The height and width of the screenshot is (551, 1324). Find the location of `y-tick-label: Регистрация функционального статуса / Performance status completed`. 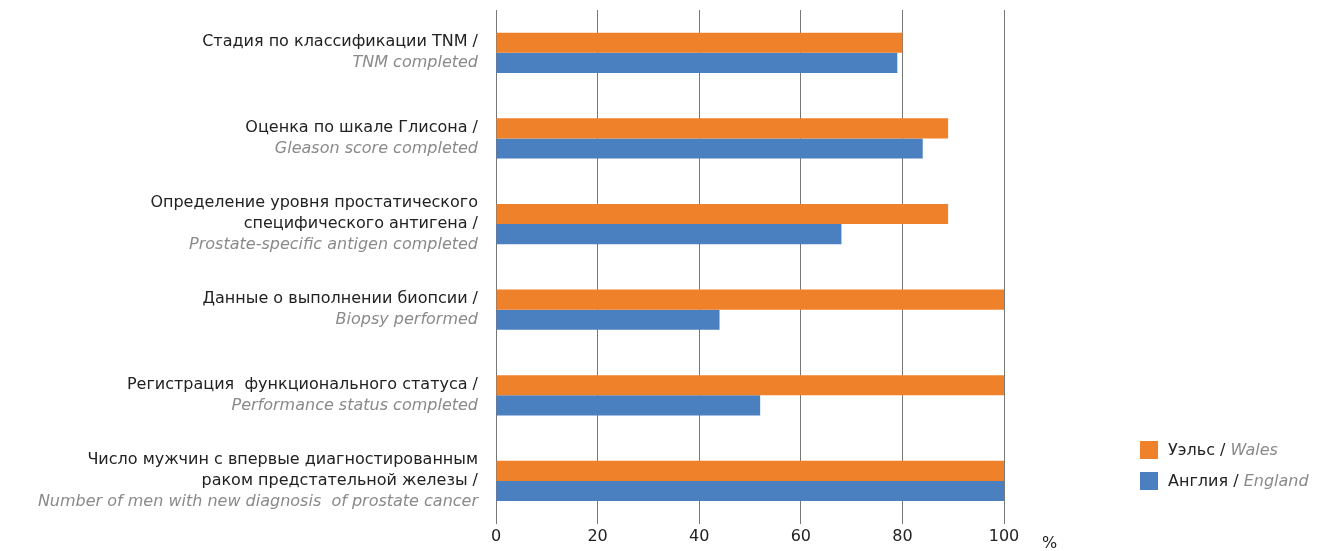

y-tick-label: Регистрация функционального статуса / Performance status completed is located at coordinates (302, 394).